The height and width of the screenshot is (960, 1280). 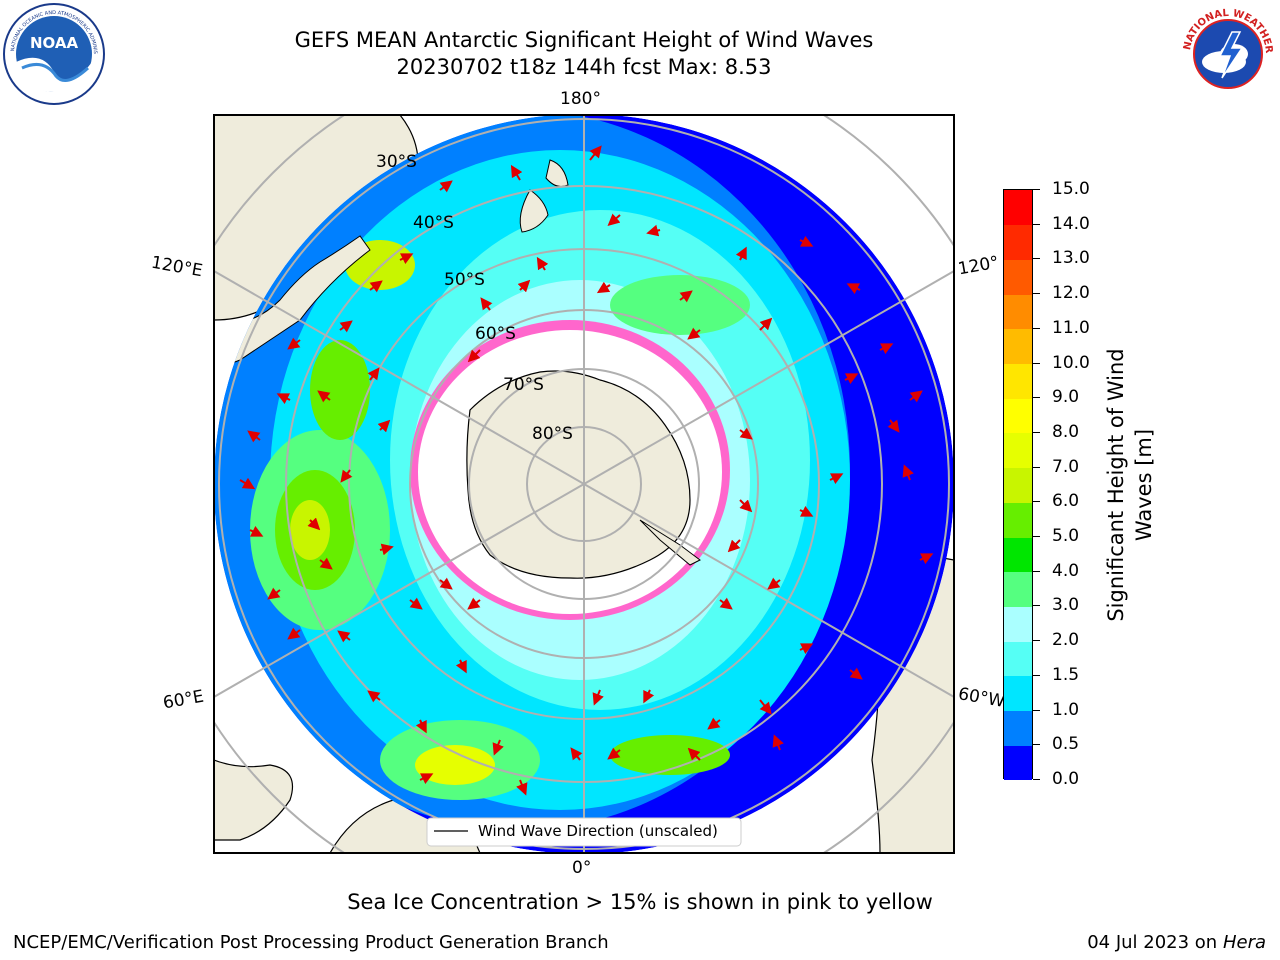 I want to click on colorbar-tick-label: 6.0, so click(x=1066, y=501).